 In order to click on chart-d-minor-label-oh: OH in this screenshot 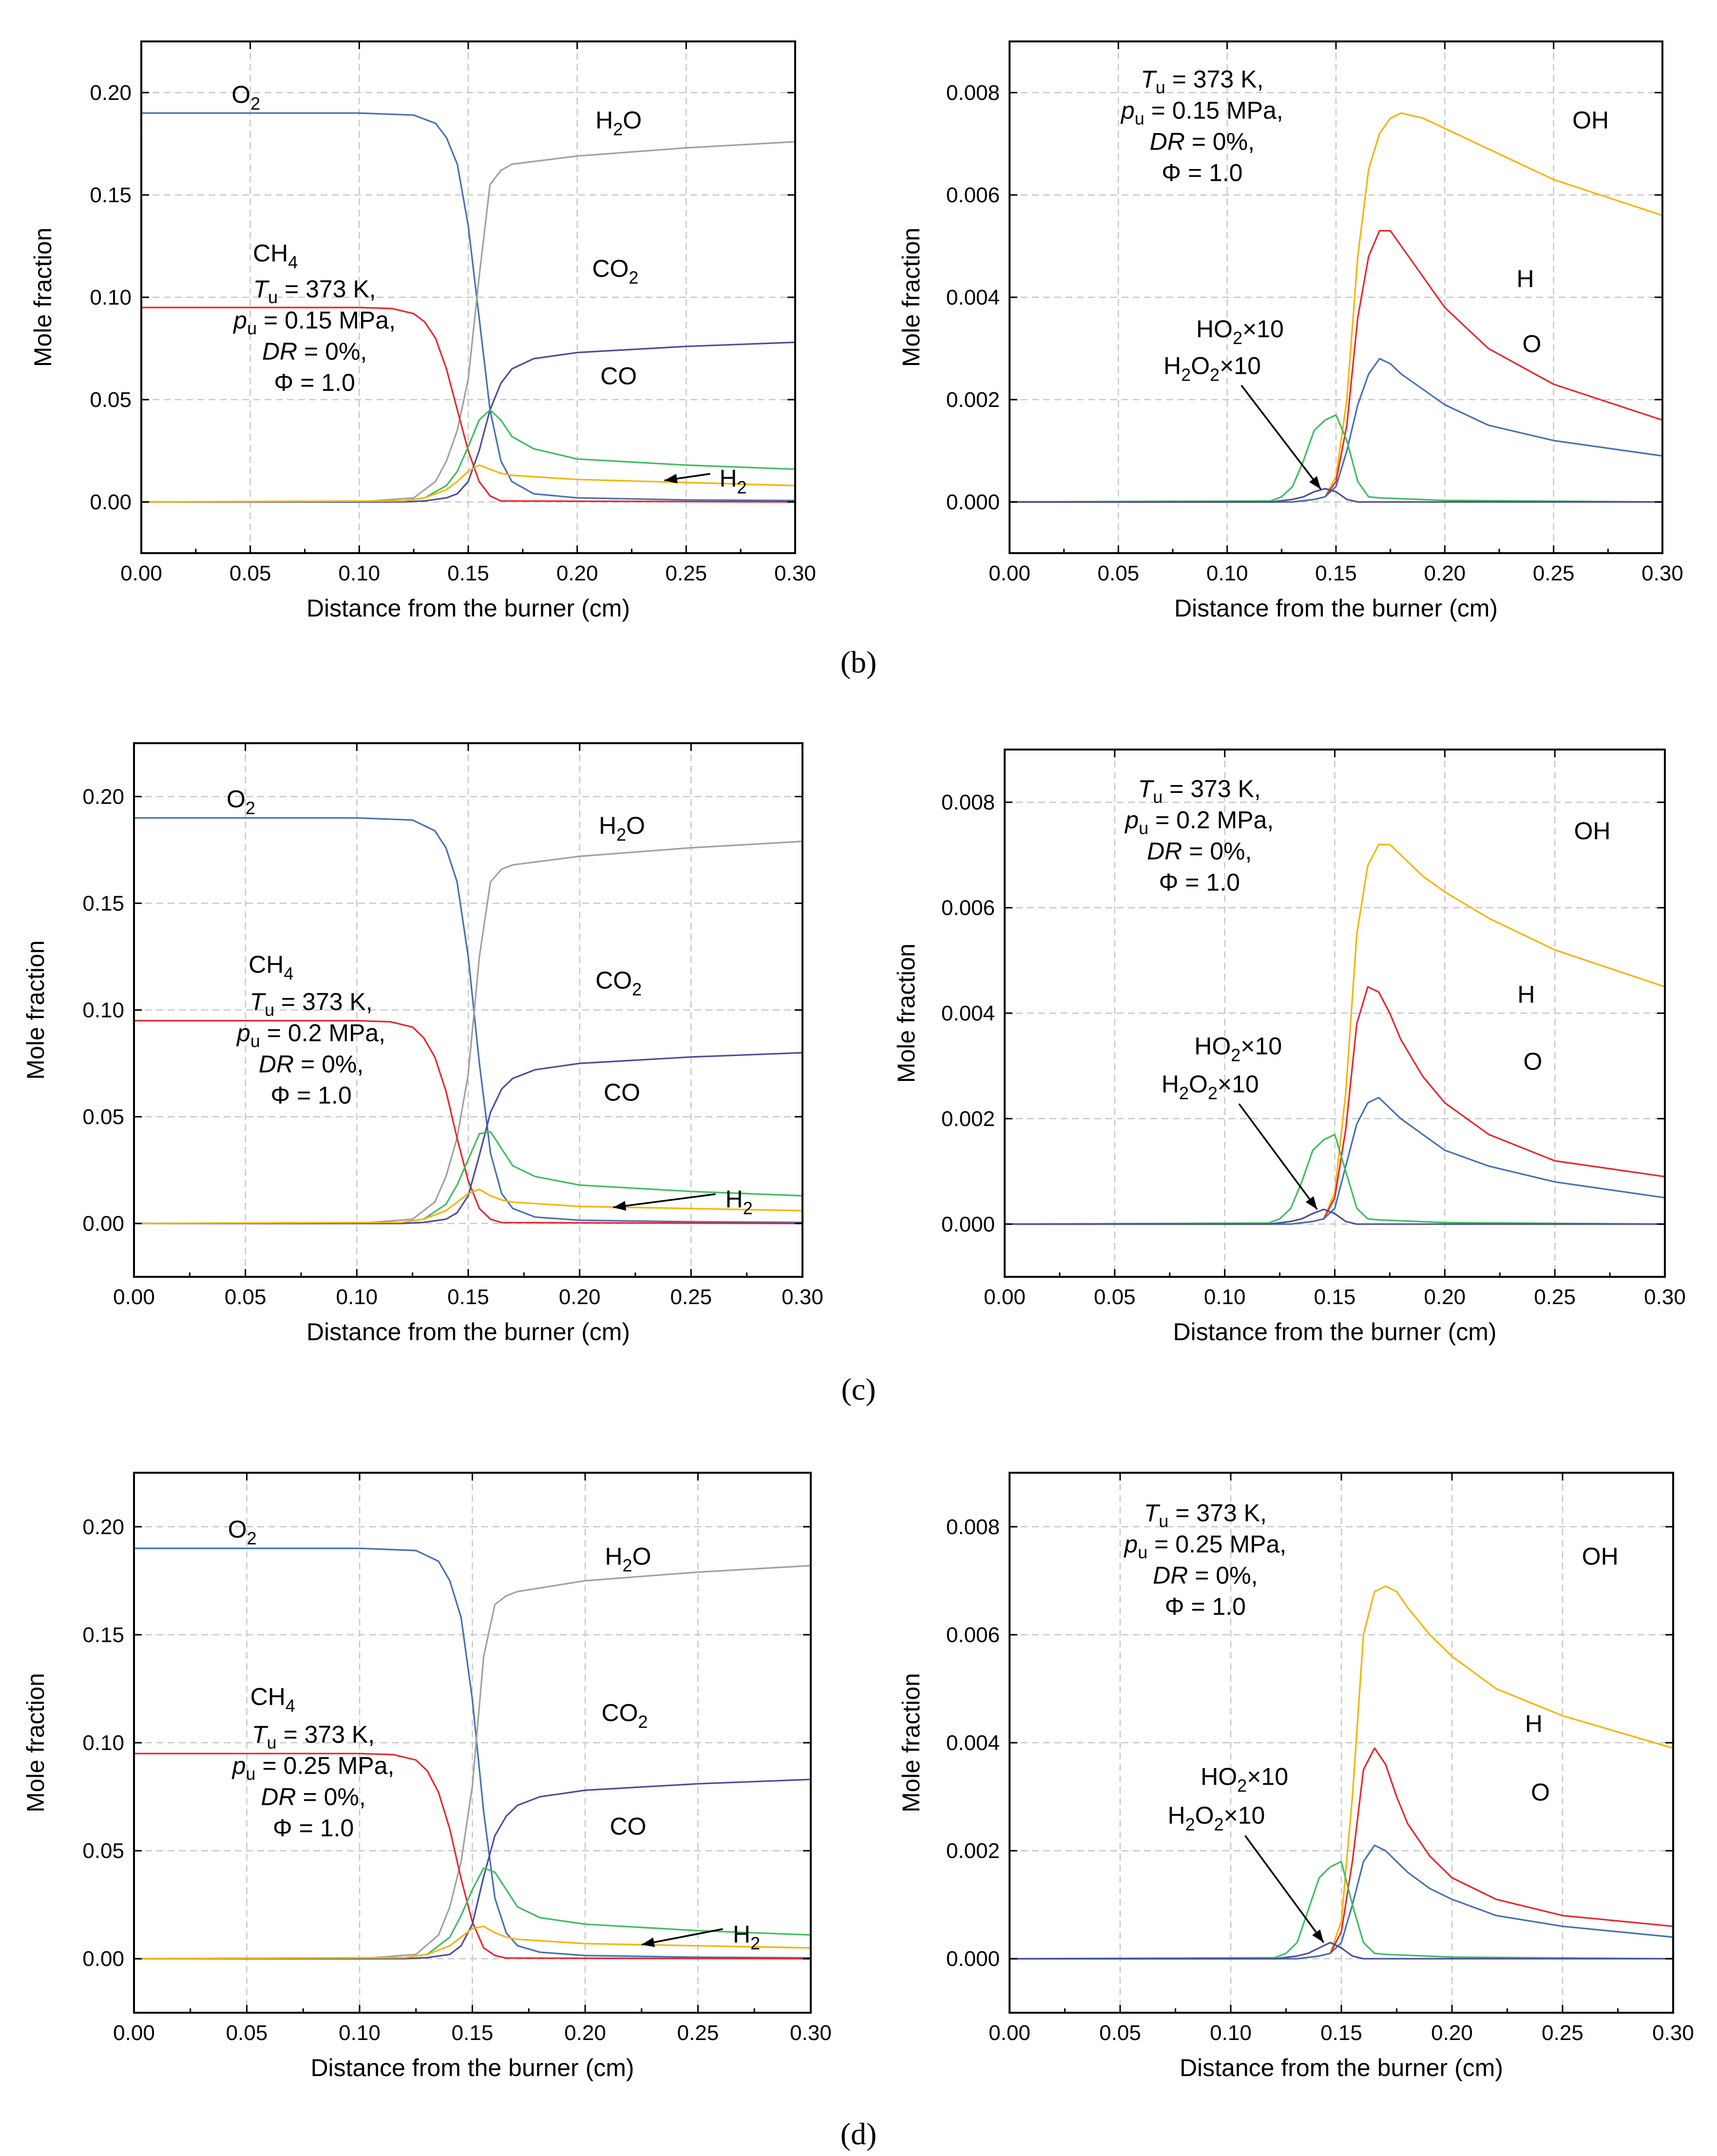, I will do `click(1601, 1556)`.